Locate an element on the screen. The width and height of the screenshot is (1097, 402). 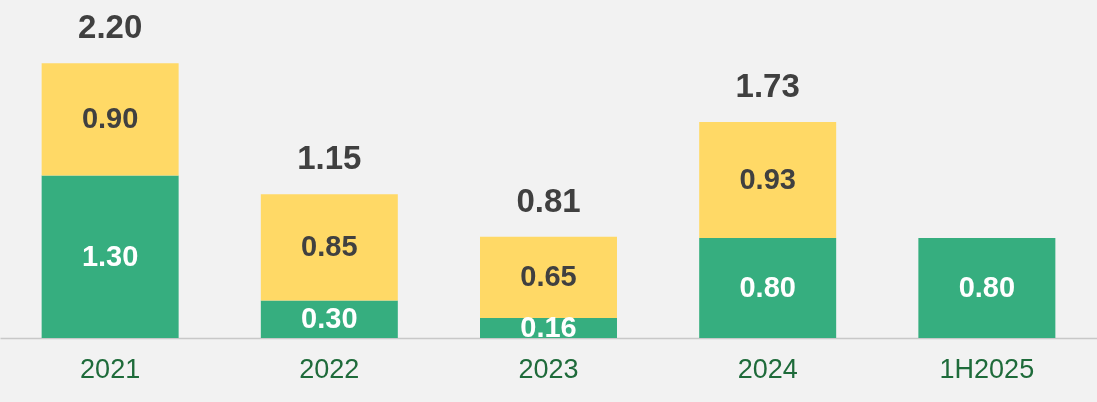
data-label: 1.30 is located at coordinates (110, 255).